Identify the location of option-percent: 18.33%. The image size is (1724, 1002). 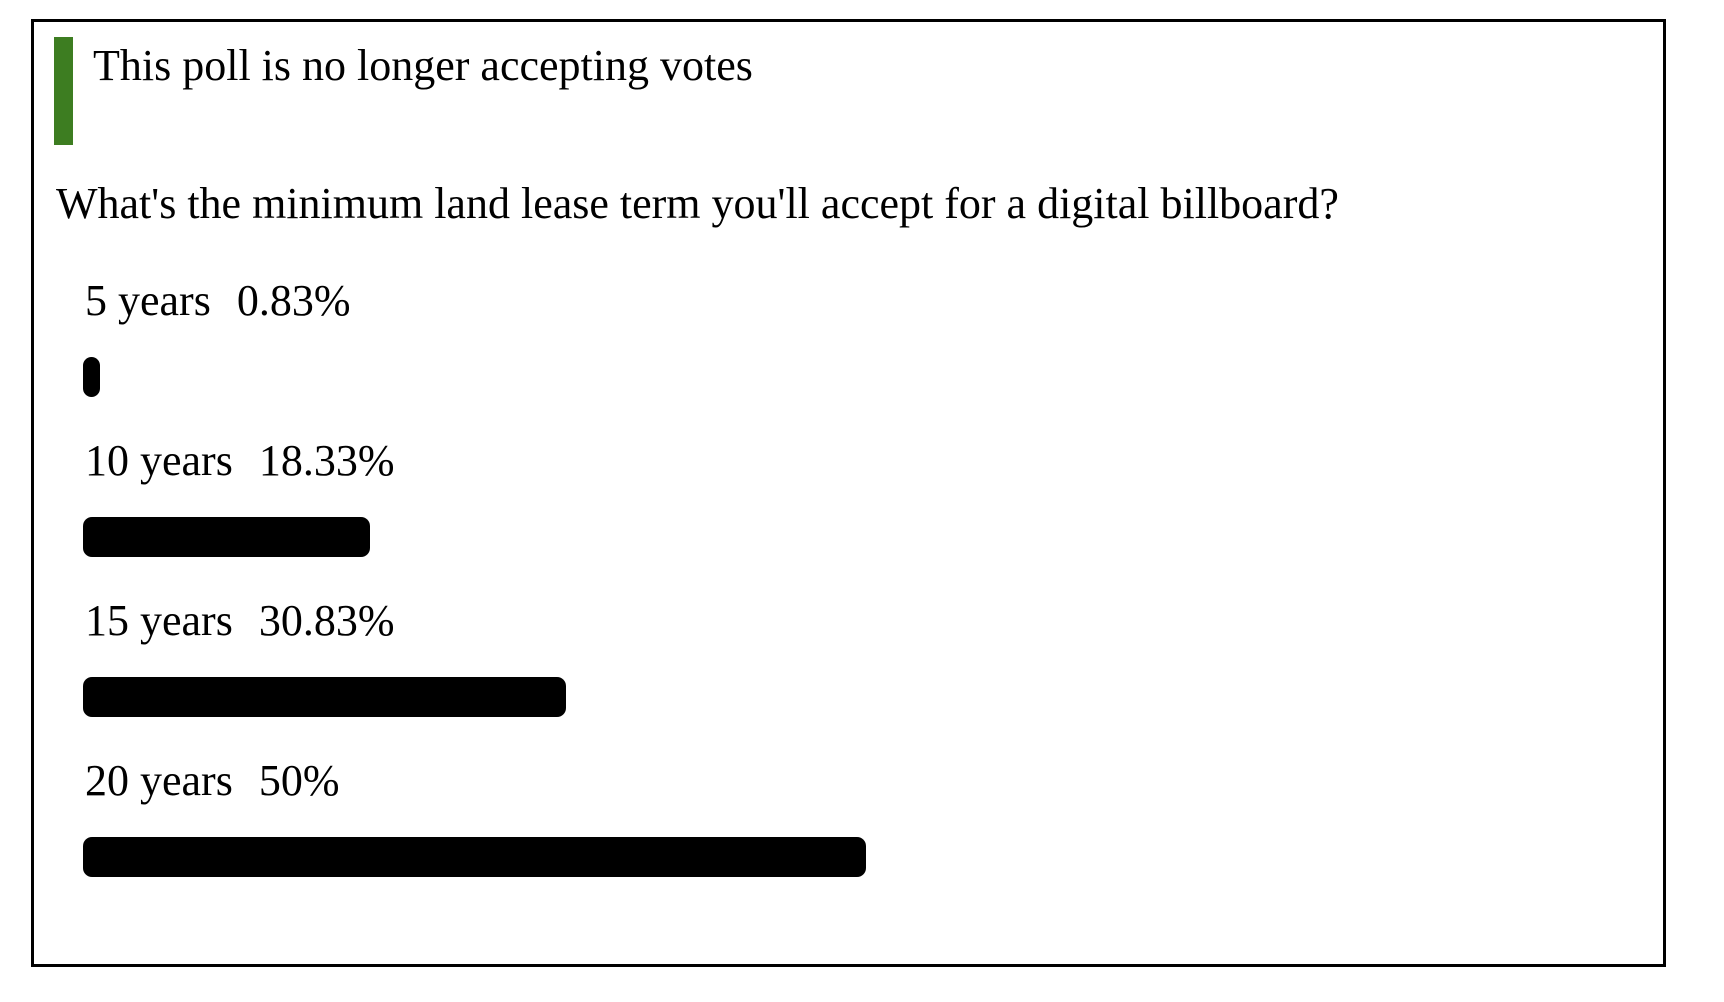
(326, 460).